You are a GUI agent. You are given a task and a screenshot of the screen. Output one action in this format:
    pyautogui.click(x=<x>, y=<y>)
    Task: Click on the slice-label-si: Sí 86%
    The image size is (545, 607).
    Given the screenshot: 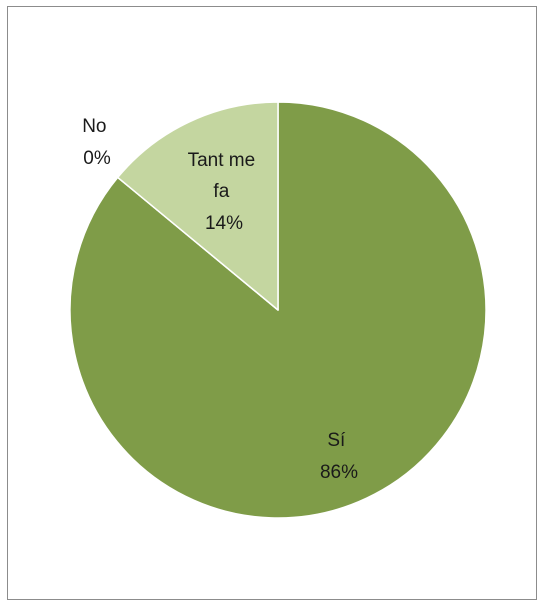 What is the action you would take?
    pyautogui.click(x=339, y=456)
    